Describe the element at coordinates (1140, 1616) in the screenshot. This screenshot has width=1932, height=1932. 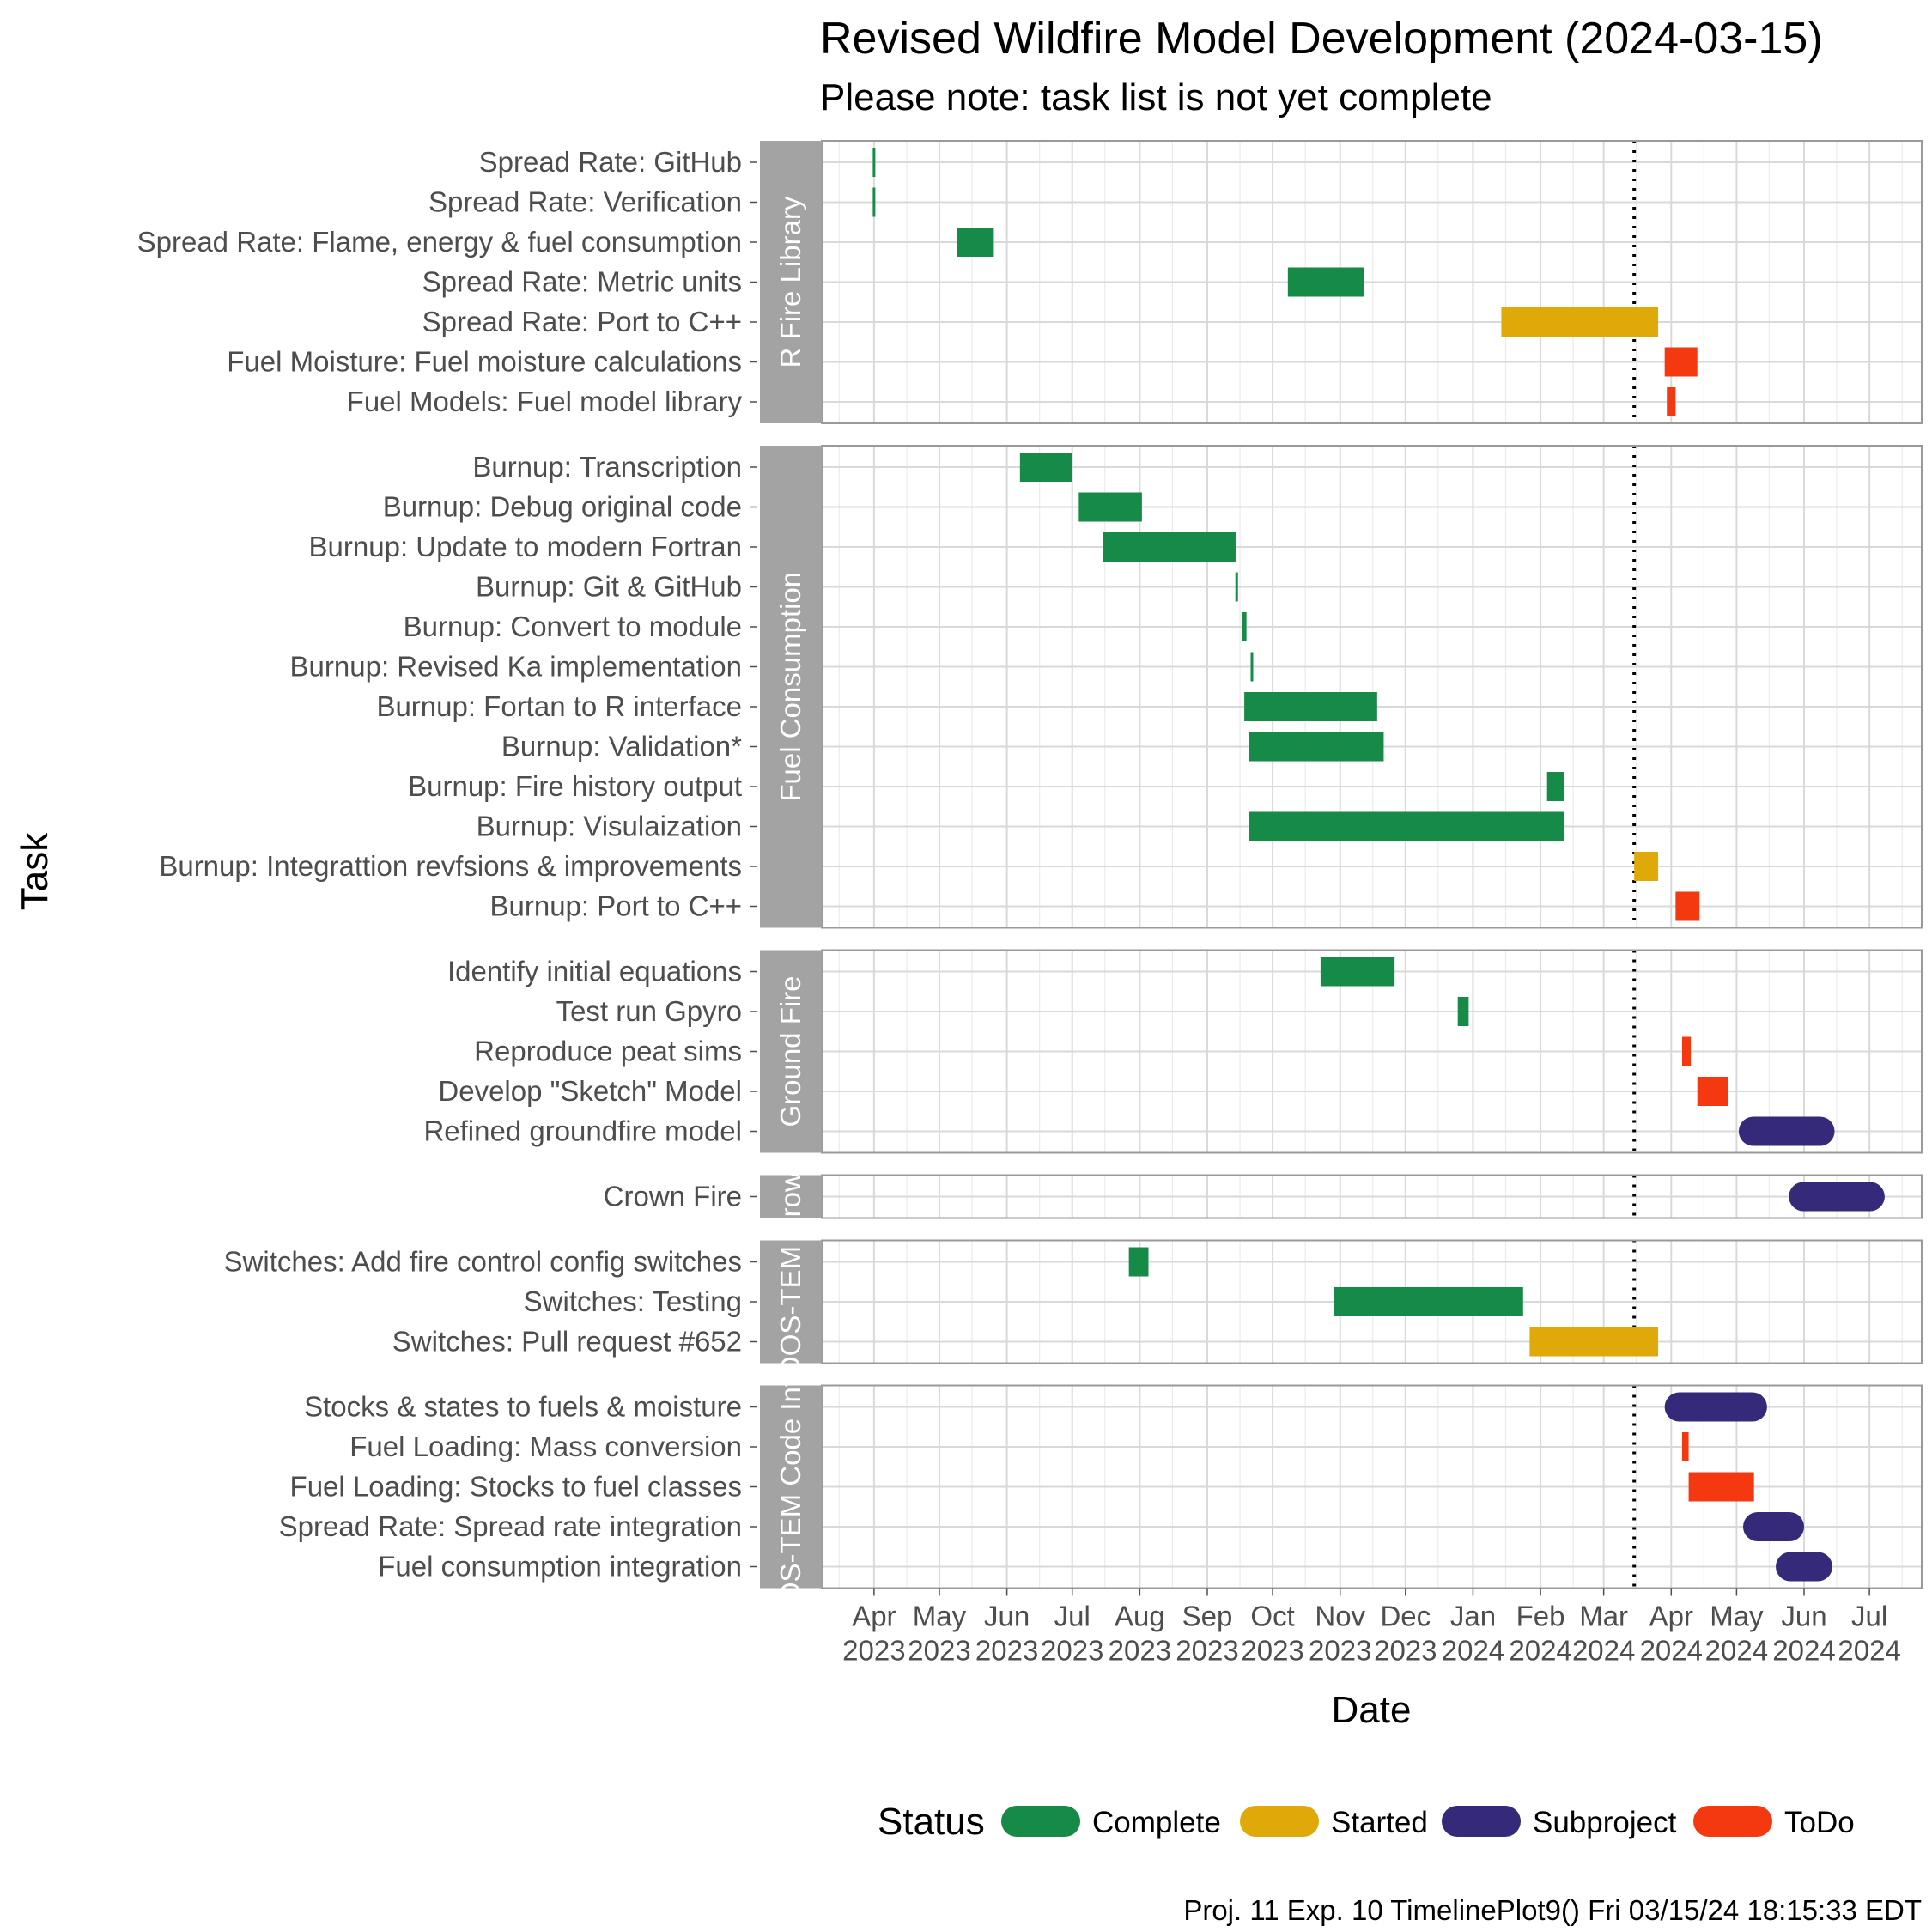
I see `x-tick-month: Aug` at that location.